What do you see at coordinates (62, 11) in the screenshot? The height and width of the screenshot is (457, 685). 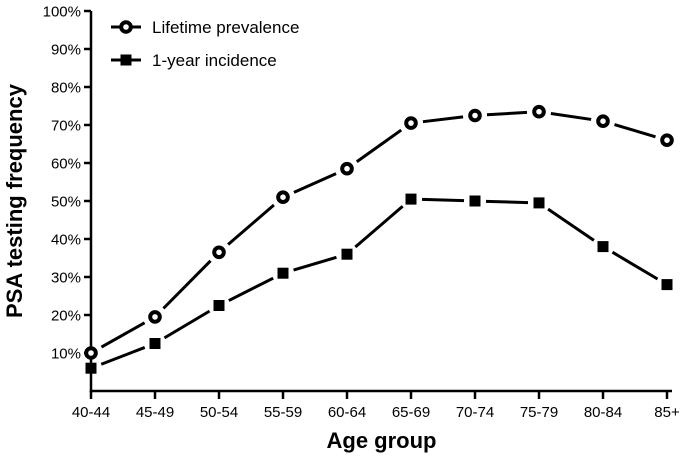 I see `y-tick-label: 100%` at bounding box center [62, 11].